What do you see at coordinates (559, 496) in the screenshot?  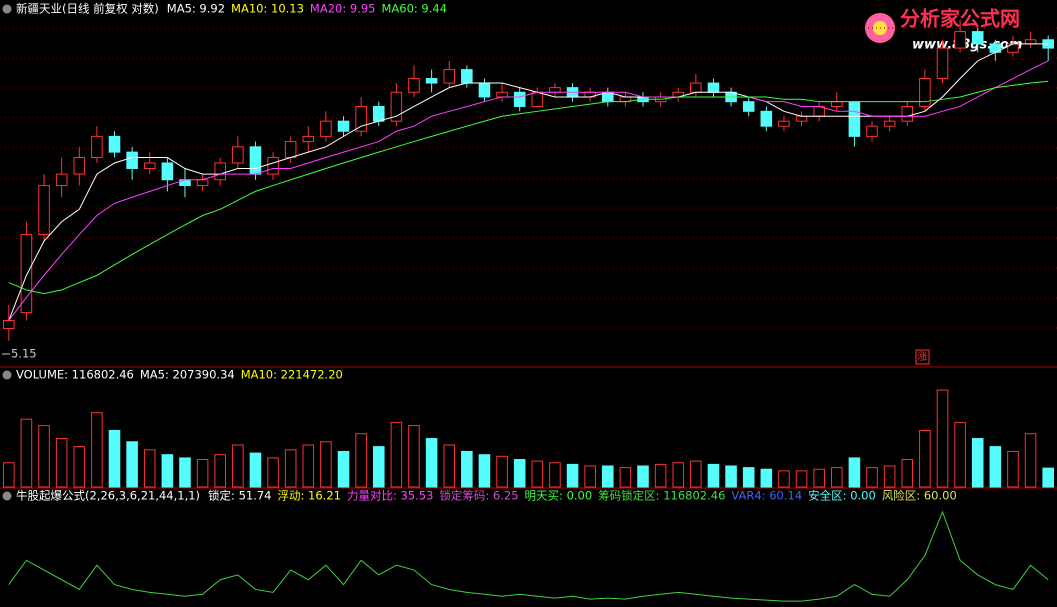 I see `legend-entry: 明天买: 0.00` at bounding box center [559, 496].